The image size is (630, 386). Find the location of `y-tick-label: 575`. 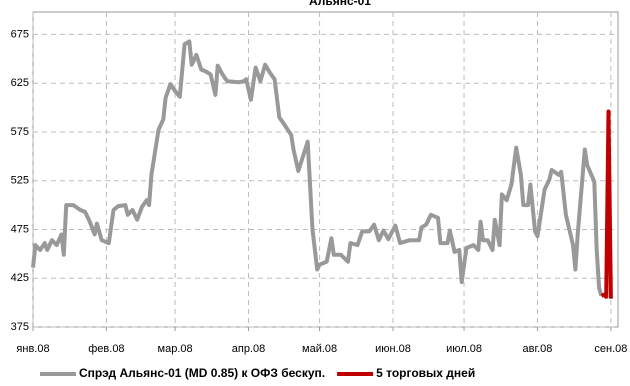

y-tick-label: 575 is located at coordinates (20, 132).